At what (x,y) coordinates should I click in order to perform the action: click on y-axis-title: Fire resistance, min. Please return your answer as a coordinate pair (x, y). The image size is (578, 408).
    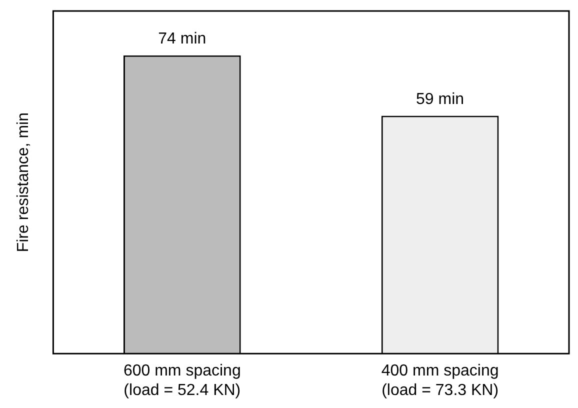
    Looking at the image, I should click on (23, 182).